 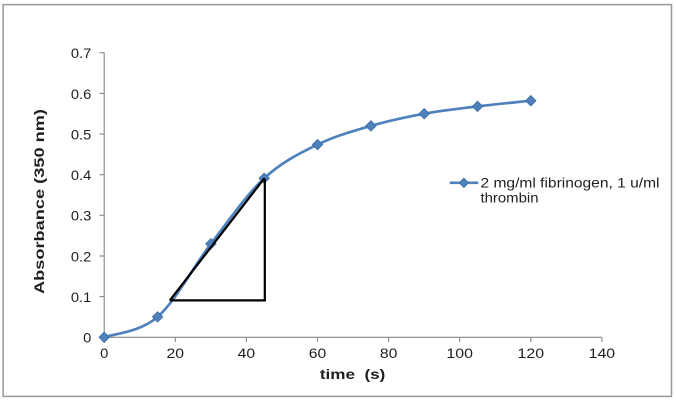 What do you see at coordinates (176, 353) in the screenshot?
I see `svg-text: 20` at bounding box center [176, 353].